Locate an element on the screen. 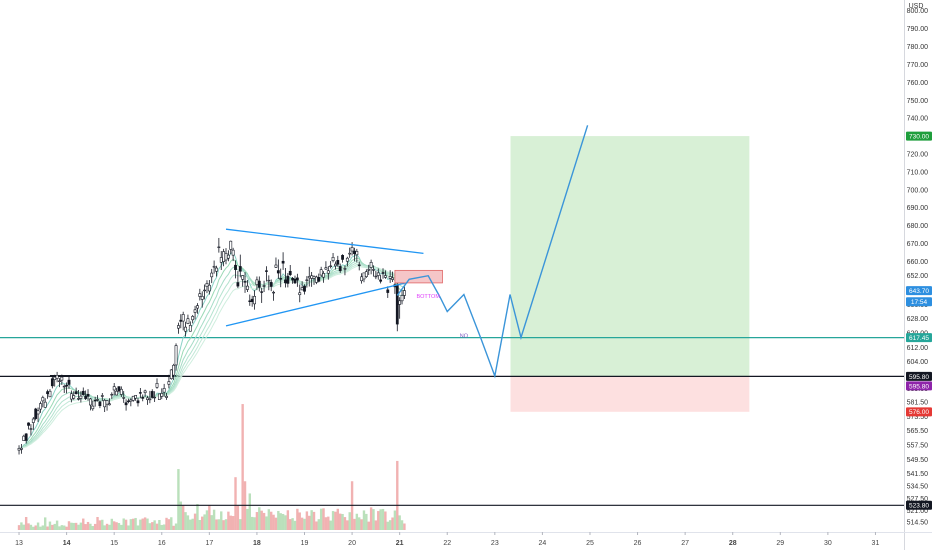 The width and height of the screenshot is (932, 550). position-boxes is located at coordinates (630, 274).